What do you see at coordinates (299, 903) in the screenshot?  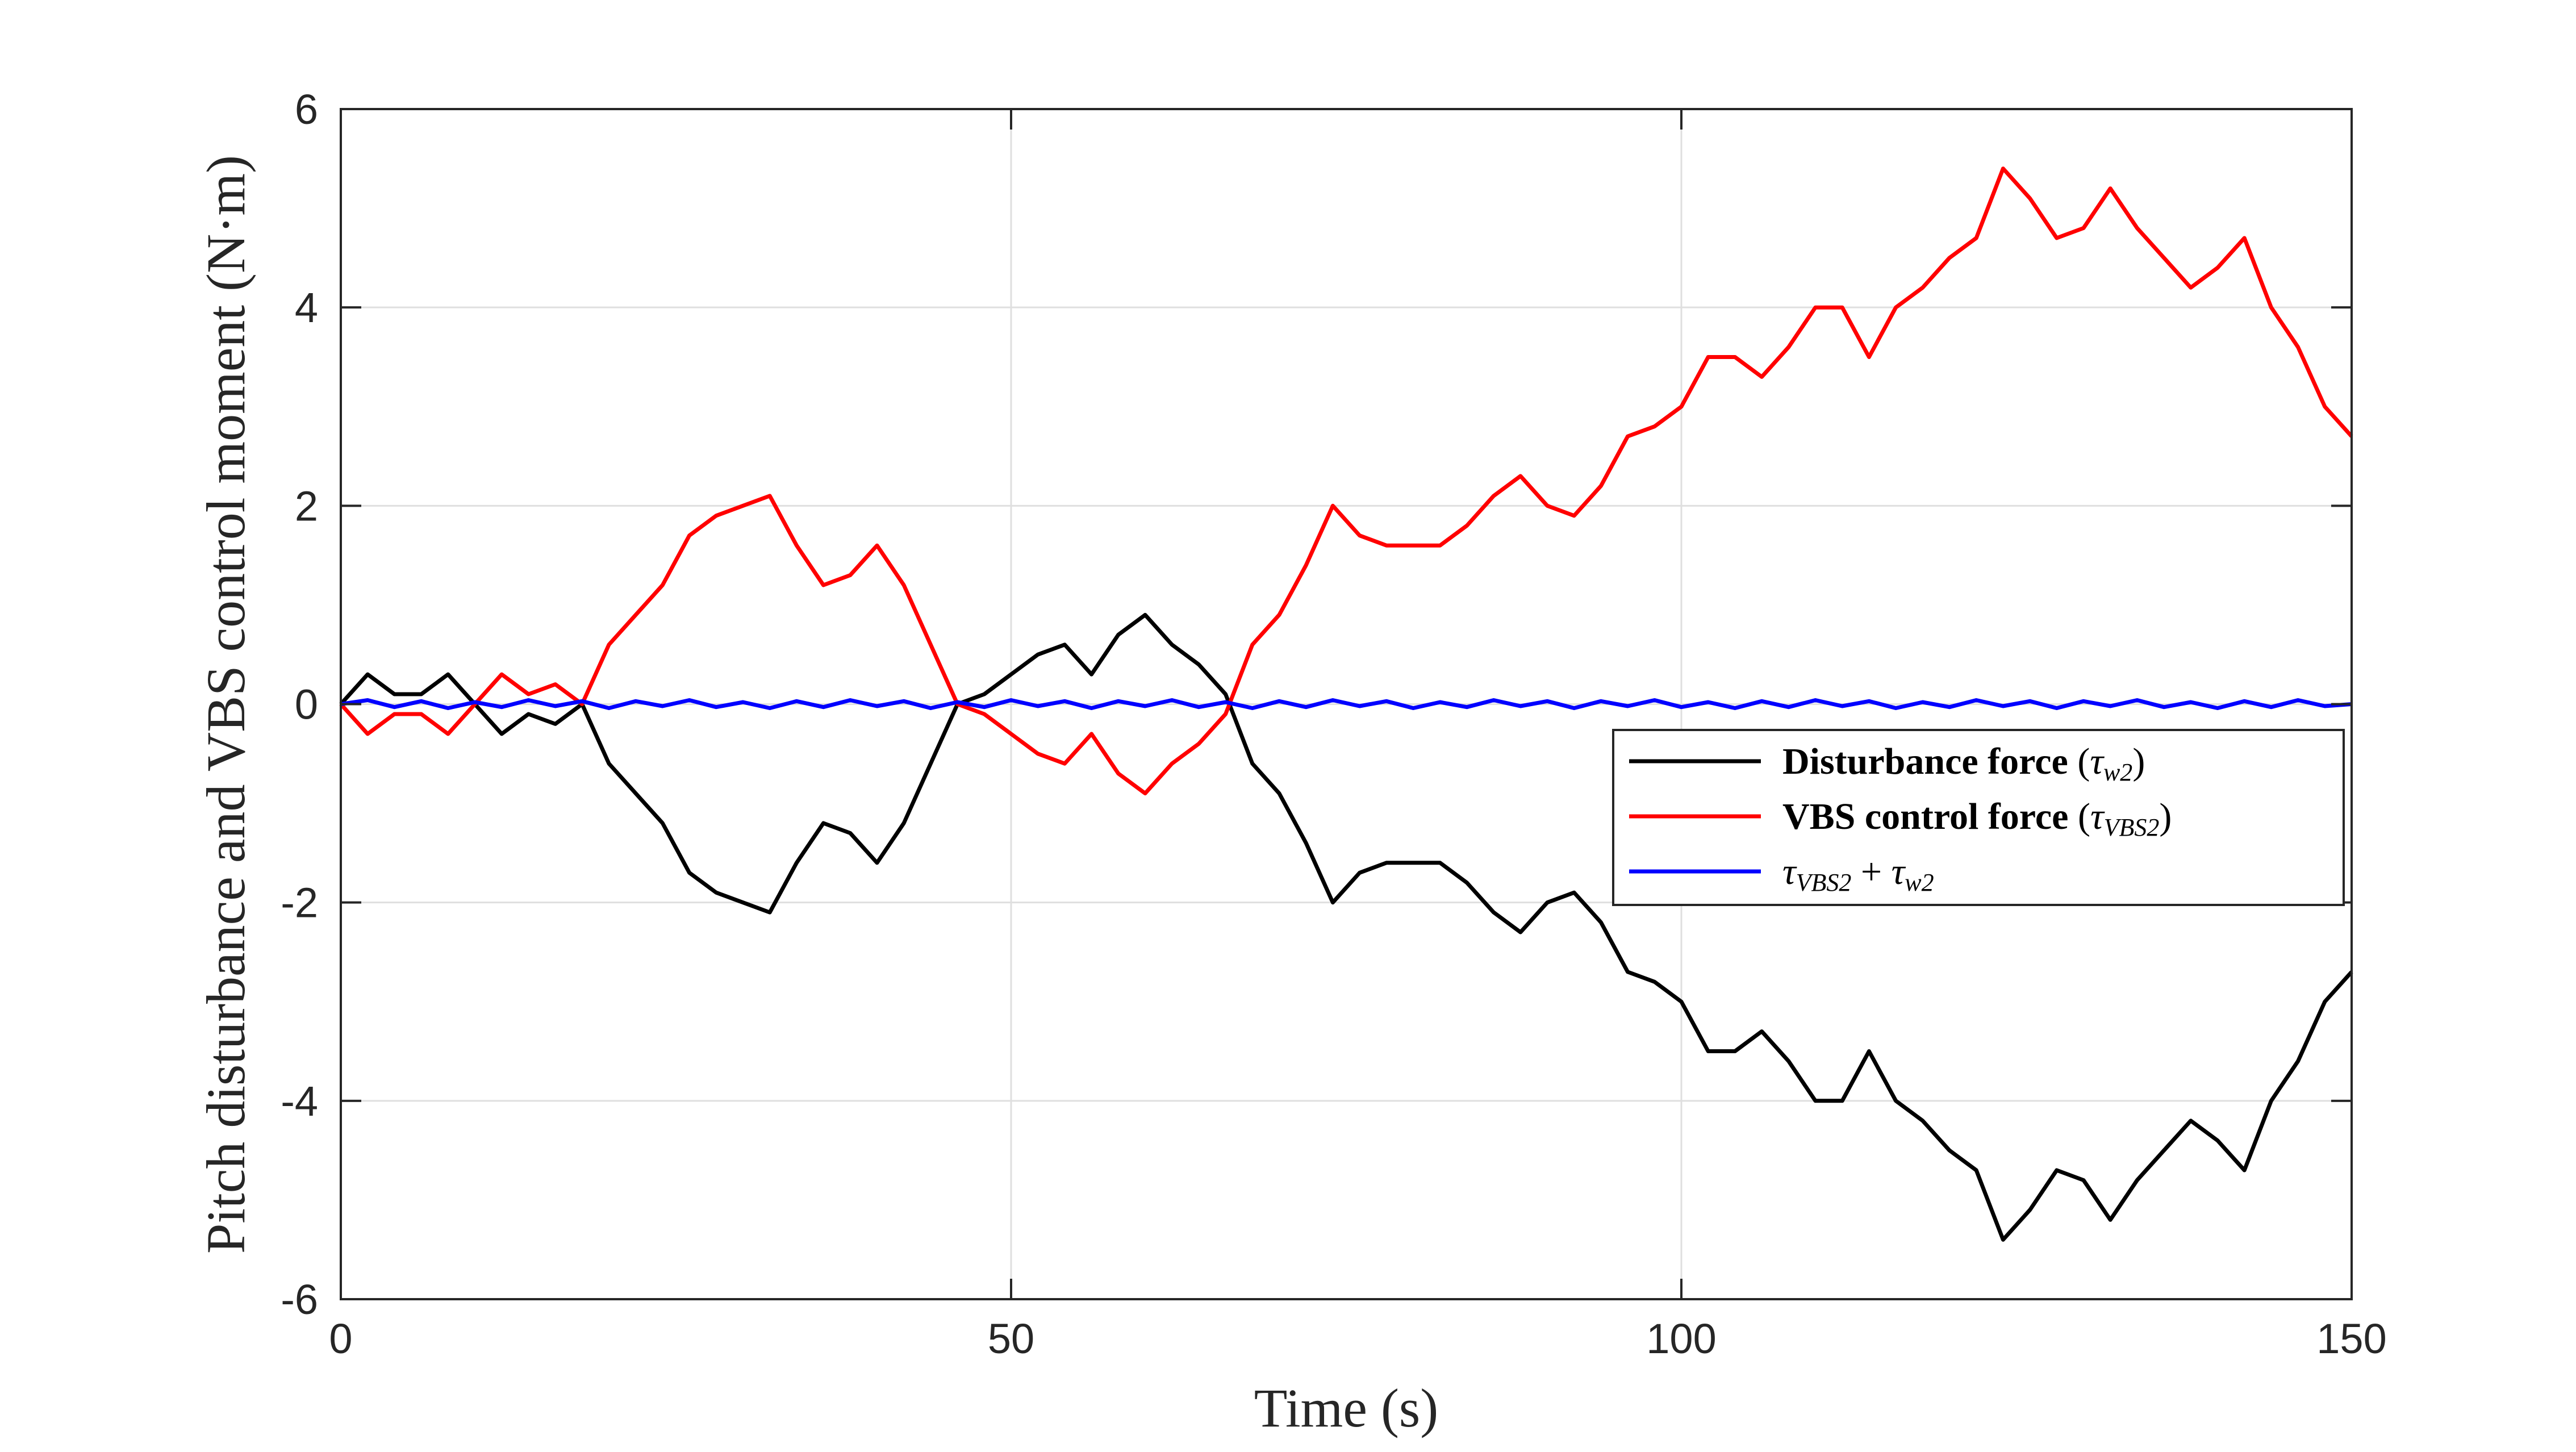 I see `y-tick-label: -2` at bounding box center [299, 903].